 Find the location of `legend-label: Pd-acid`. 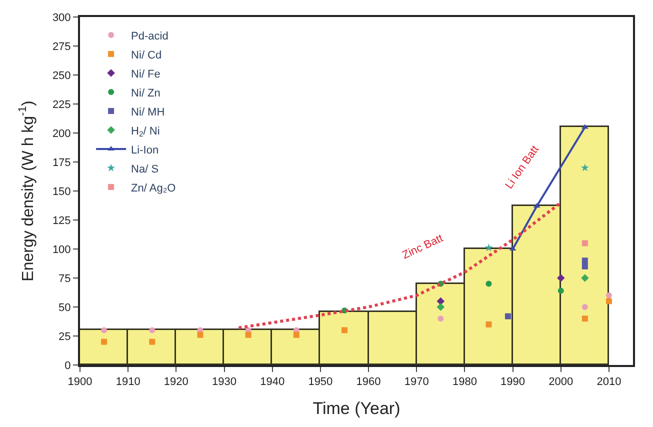

legend-label: Pd-acid is located at coordinates (149, 36).